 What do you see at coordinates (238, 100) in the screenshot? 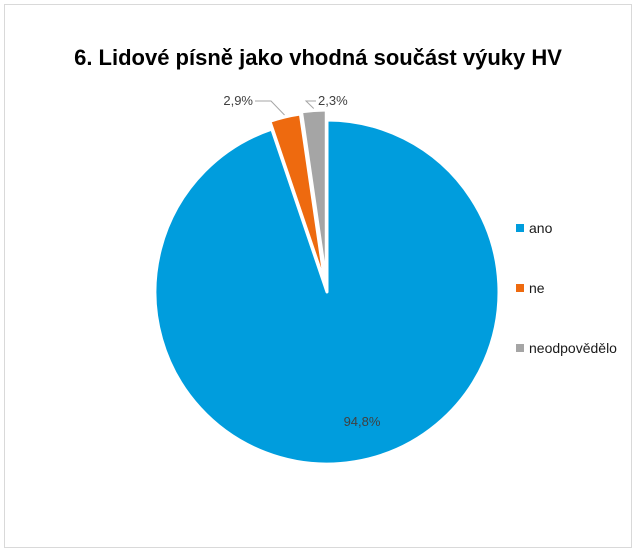
I see `data-label-ne: 2,9%` at bounding box center [238, 100].